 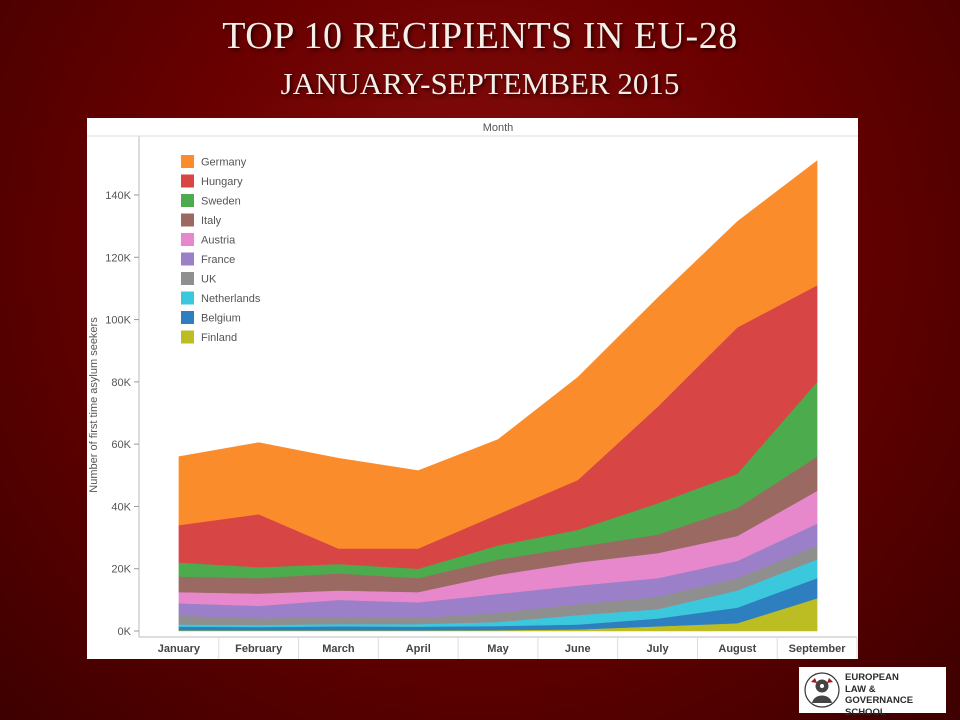 I want to click on x-tick-label: September, so click(x=818, y=649).